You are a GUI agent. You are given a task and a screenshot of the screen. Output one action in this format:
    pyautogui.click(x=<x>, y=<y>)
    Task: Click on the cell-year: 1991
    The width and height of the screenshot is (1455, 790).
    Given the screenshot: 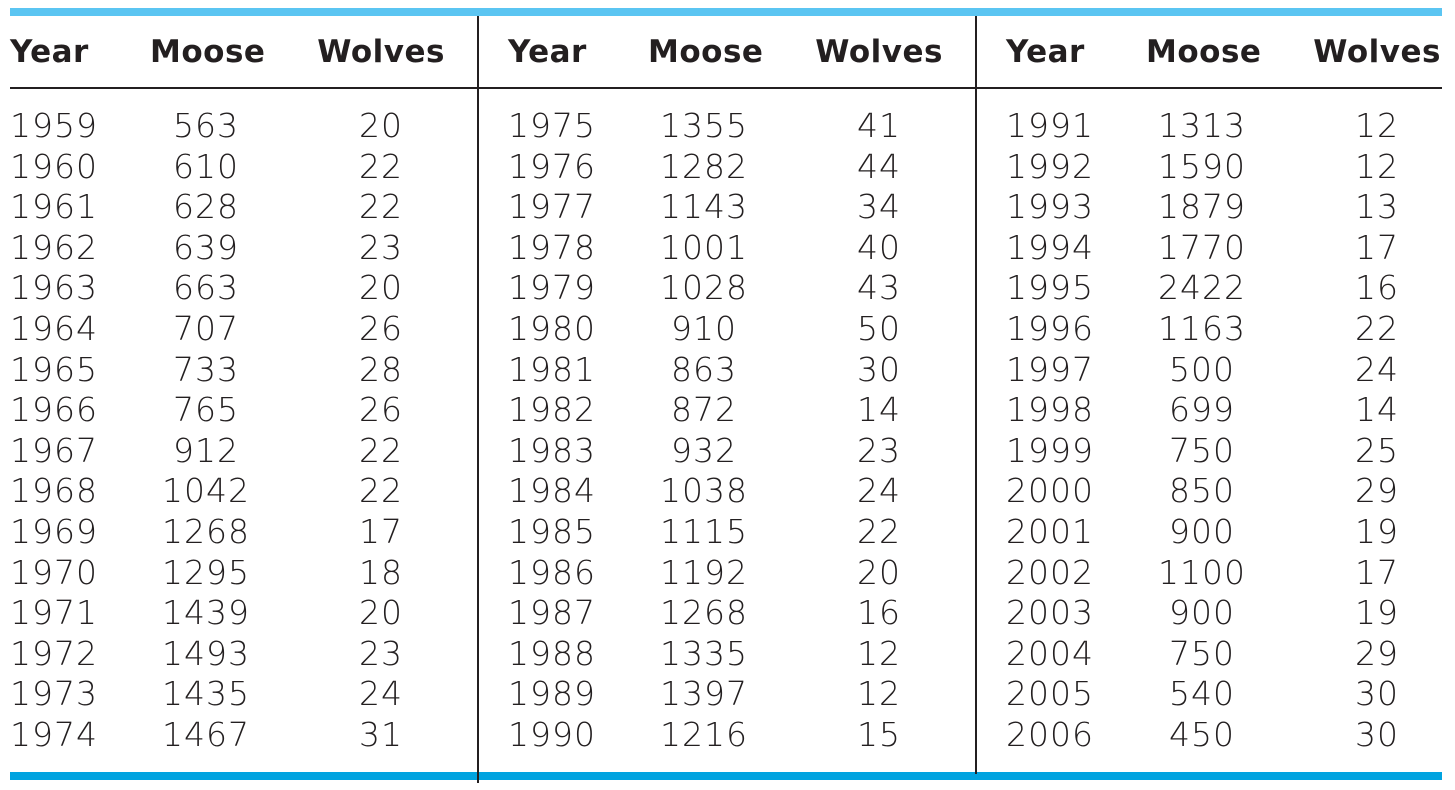 What is the action you would take?
    pyautogui.click(x=1050, y=125)
    